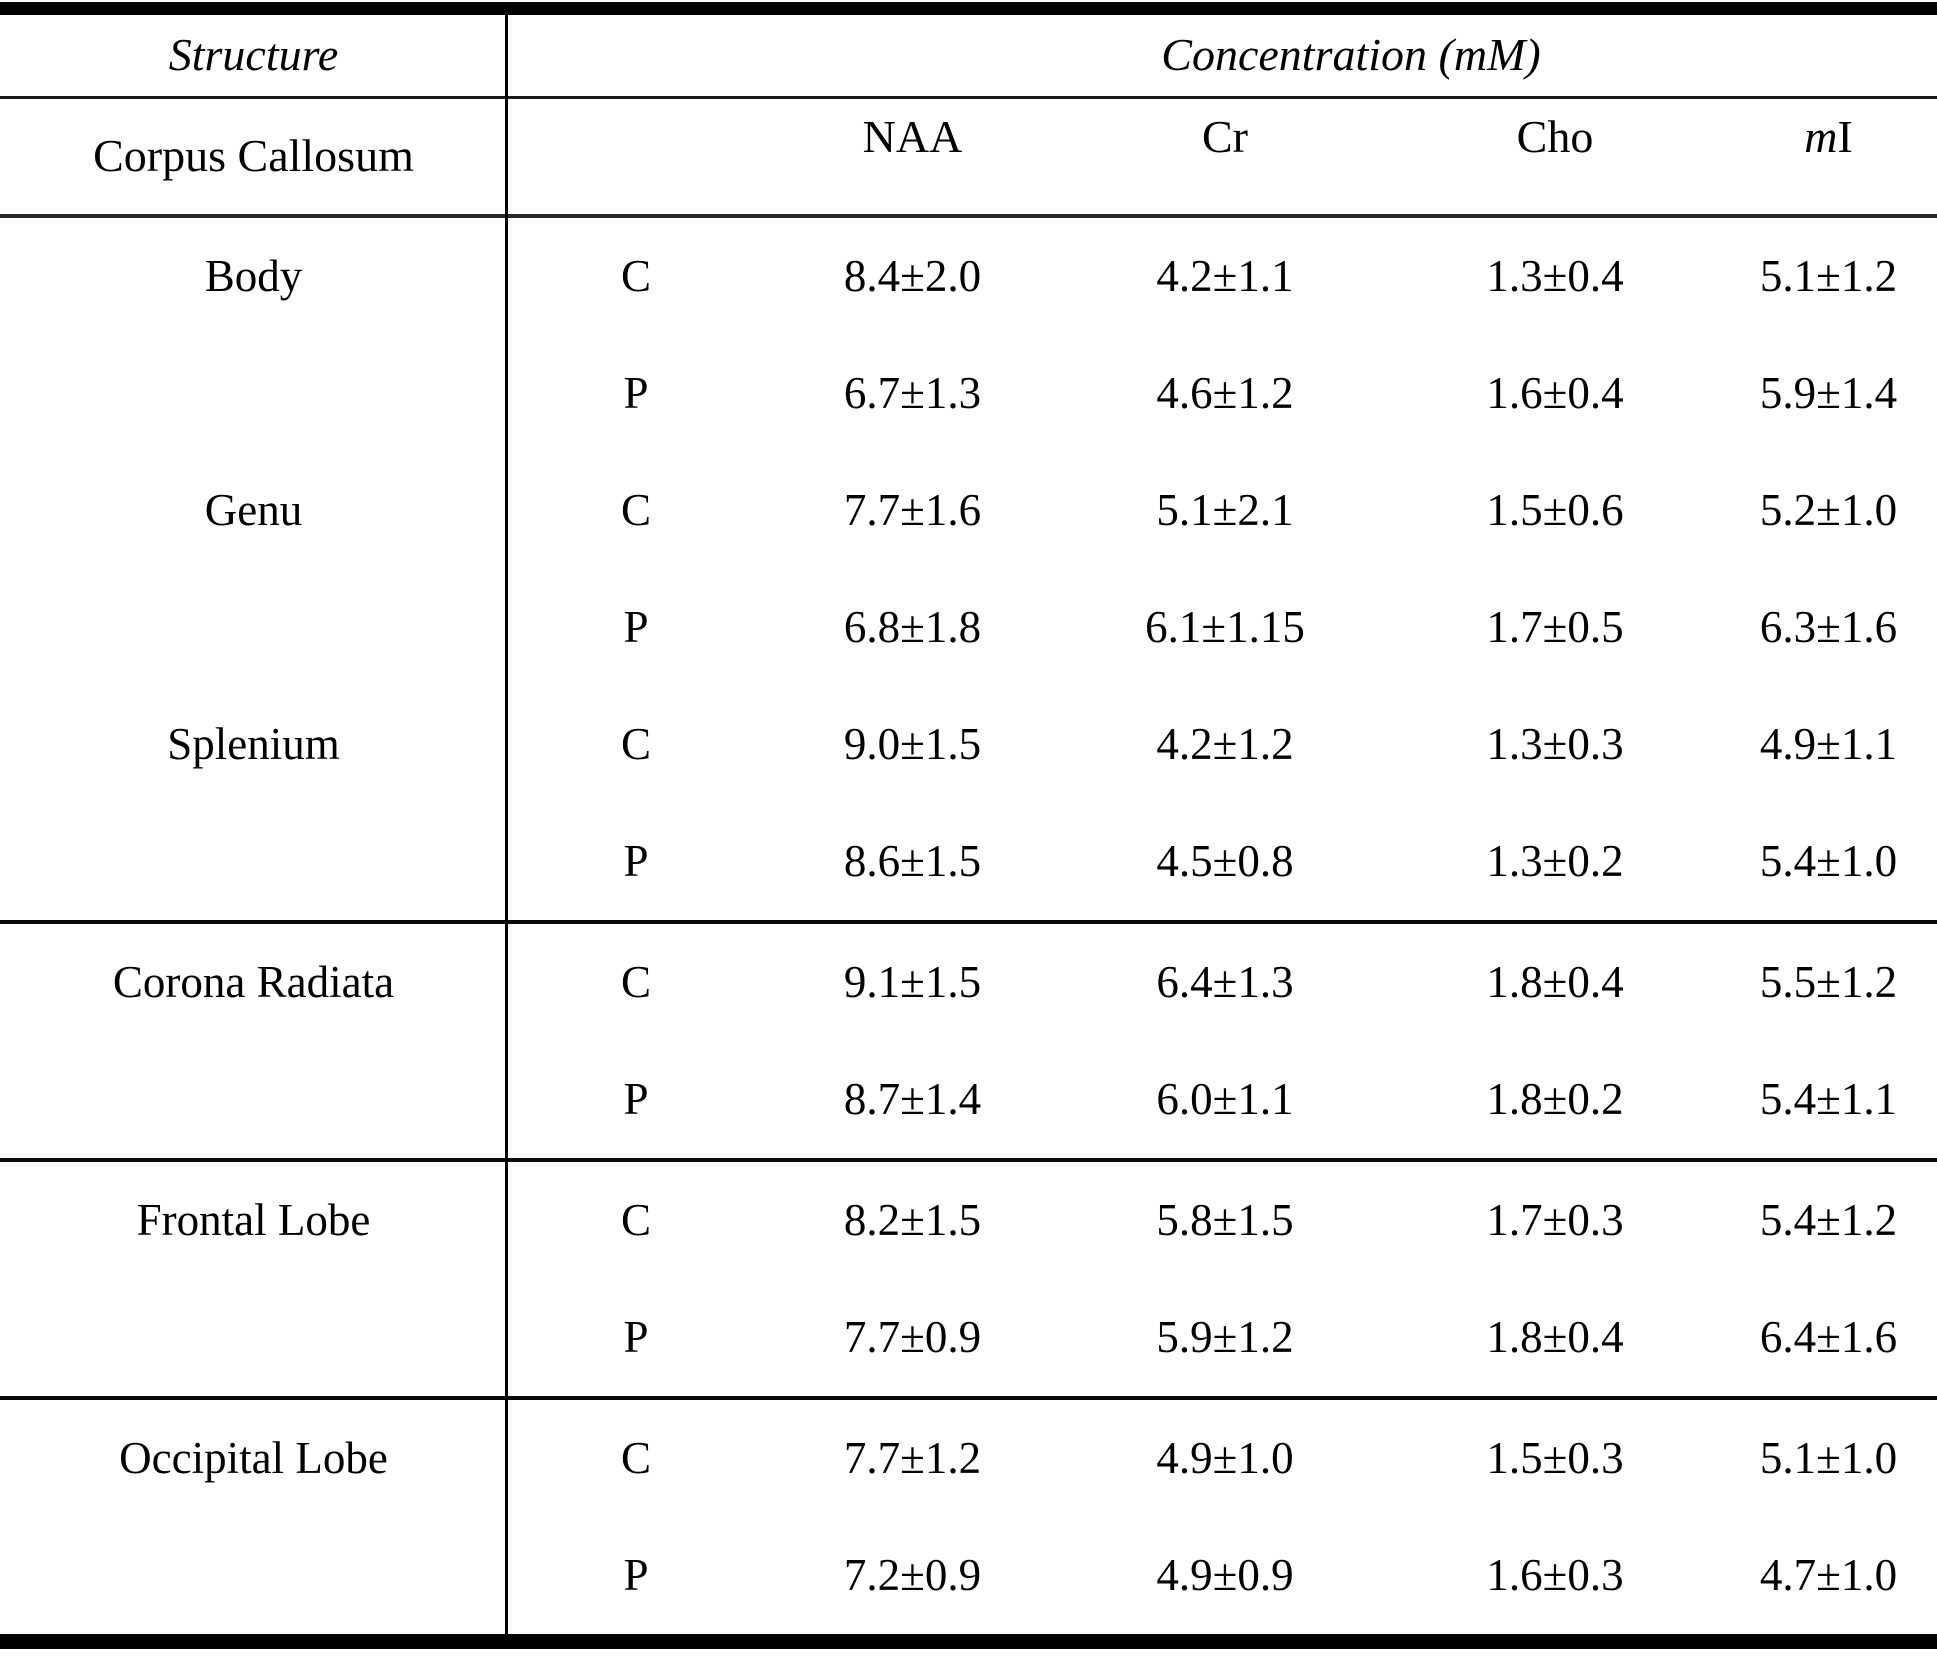 The height and width of the screenshot is (1658, 1937). What do you see at coordinates (1828, 1336) in the screenshot?
I see `value-cell-mi: 6.4±1.6` at bounding box center [1828, 1336].